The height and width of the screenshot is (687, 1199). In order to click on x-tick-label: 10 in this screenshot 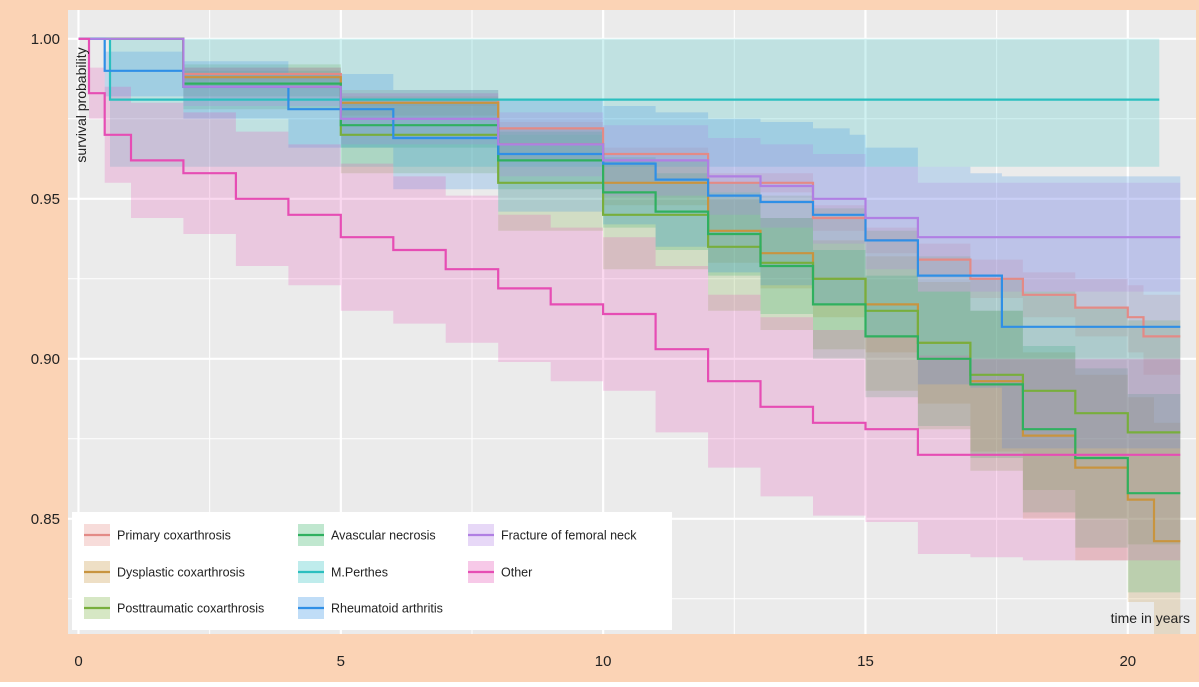, I will do `click(603, 661)`.